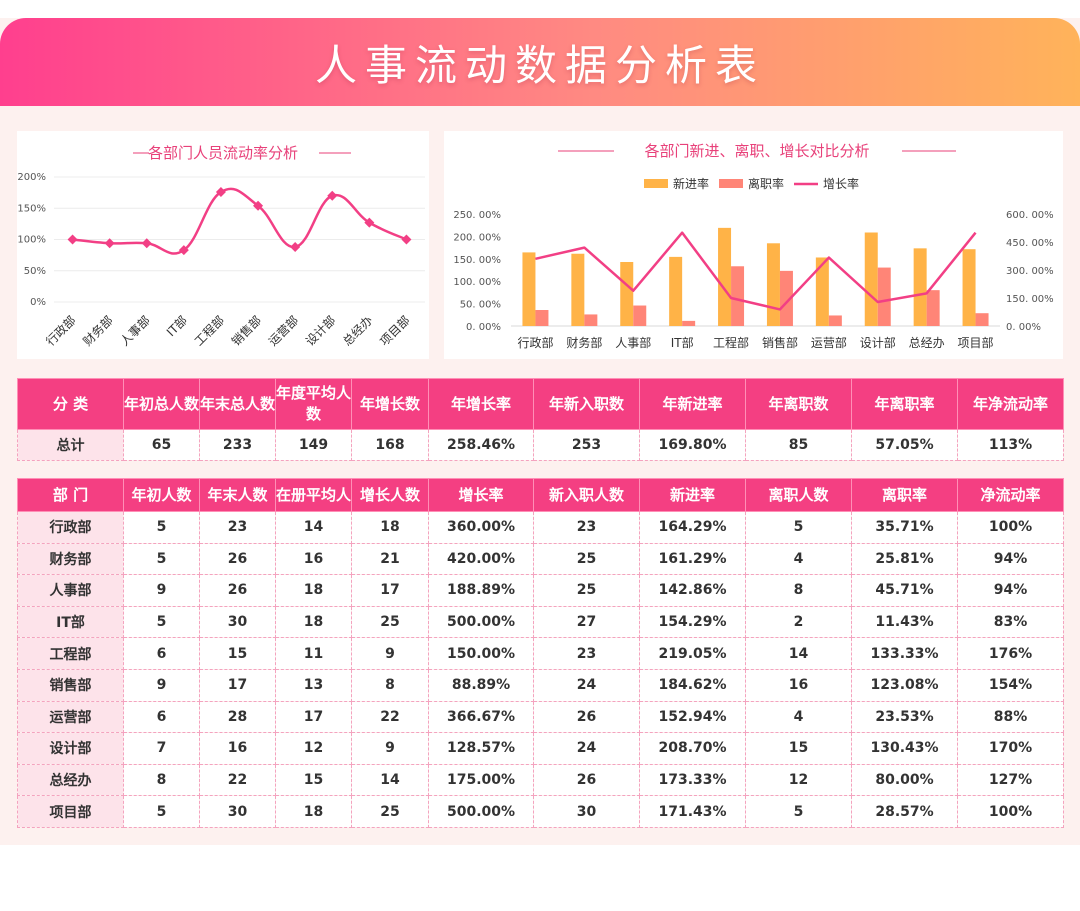 The height and width of the screenshot is (911, 1080). I want to click on chart2-bar-离职率-运营部, so click(835, 320).